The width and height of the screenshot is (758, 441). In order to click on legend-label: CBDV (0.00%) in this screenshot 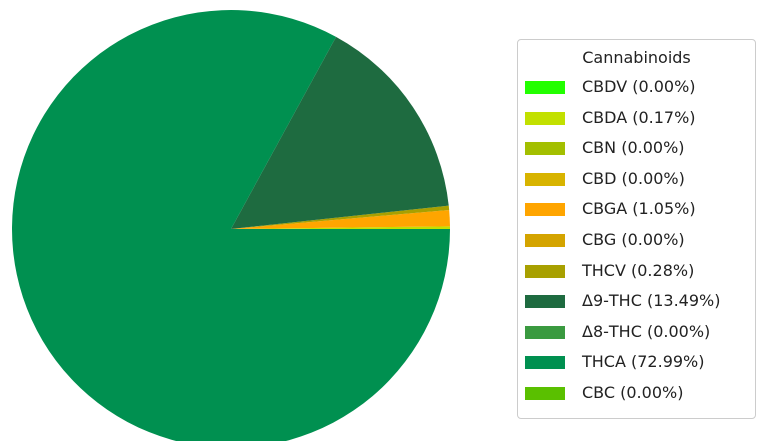, I will do `click(639, 86)`.